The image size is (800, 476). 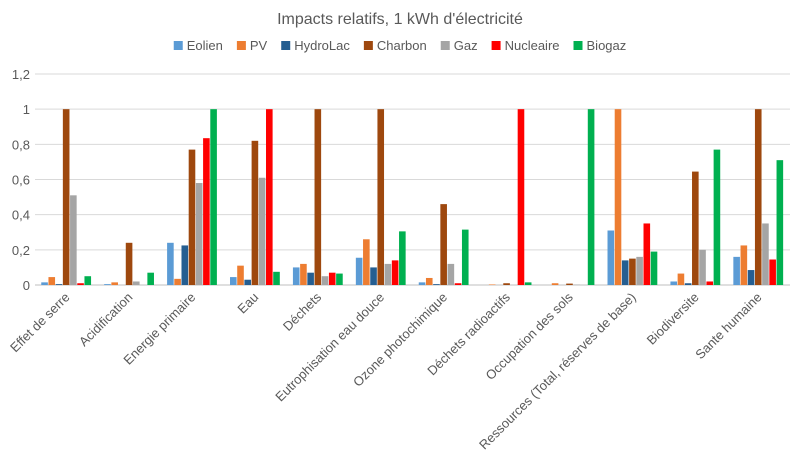 What do you see at coordinates (400, 19) in the screenshot?
I see `chart-title: Impacts relatifs, 1 kWh d'électricité` at bounding box center [400, 19].